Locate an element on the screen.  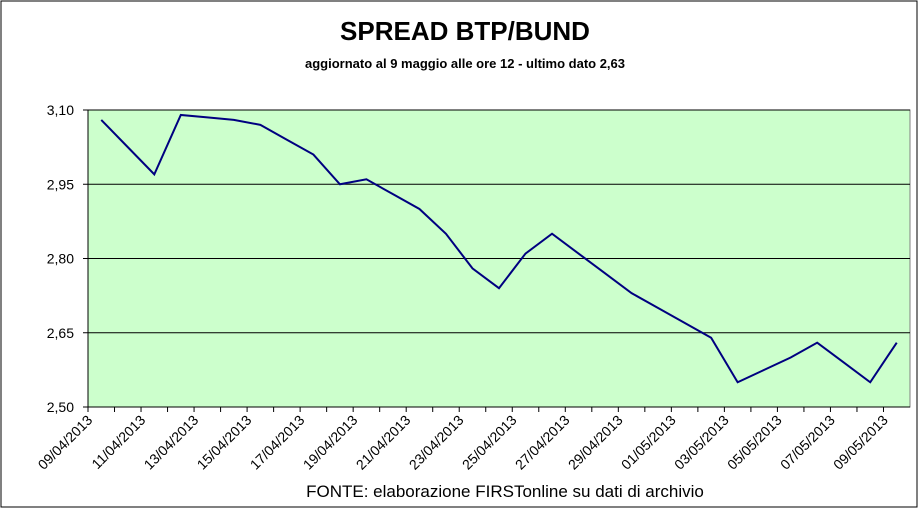
chart-title: SPREAD BTP/BUND is located at coordinates (465, 31).